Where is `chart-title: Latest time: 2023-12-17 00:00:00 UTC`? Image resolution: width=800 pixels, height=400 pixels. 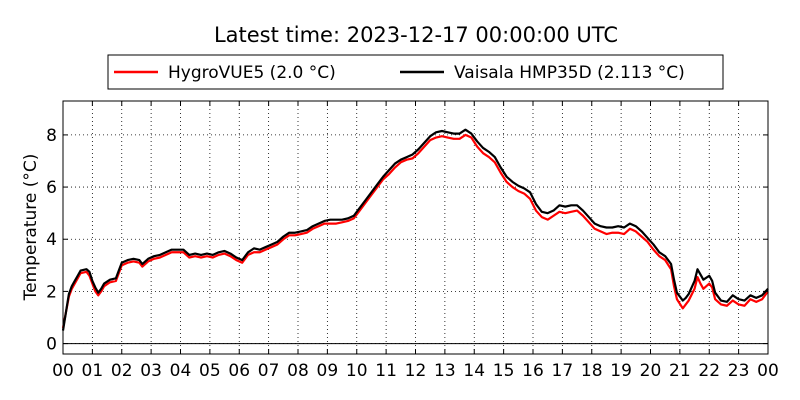 chart-title: Latest time: 2023-12-17 00:00:00 UTC is located at coordinates (416, 35).